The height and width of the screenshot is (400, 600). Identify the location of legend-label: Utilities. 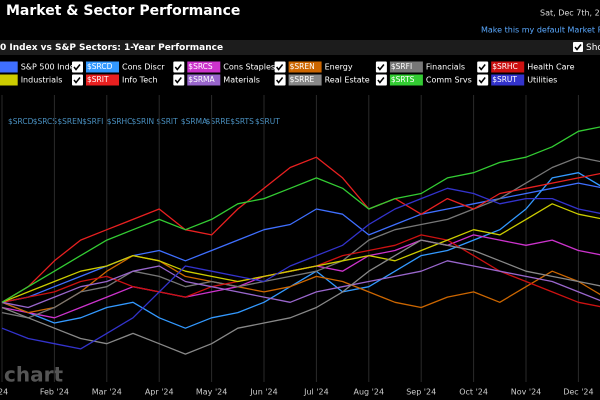
(542, 80).